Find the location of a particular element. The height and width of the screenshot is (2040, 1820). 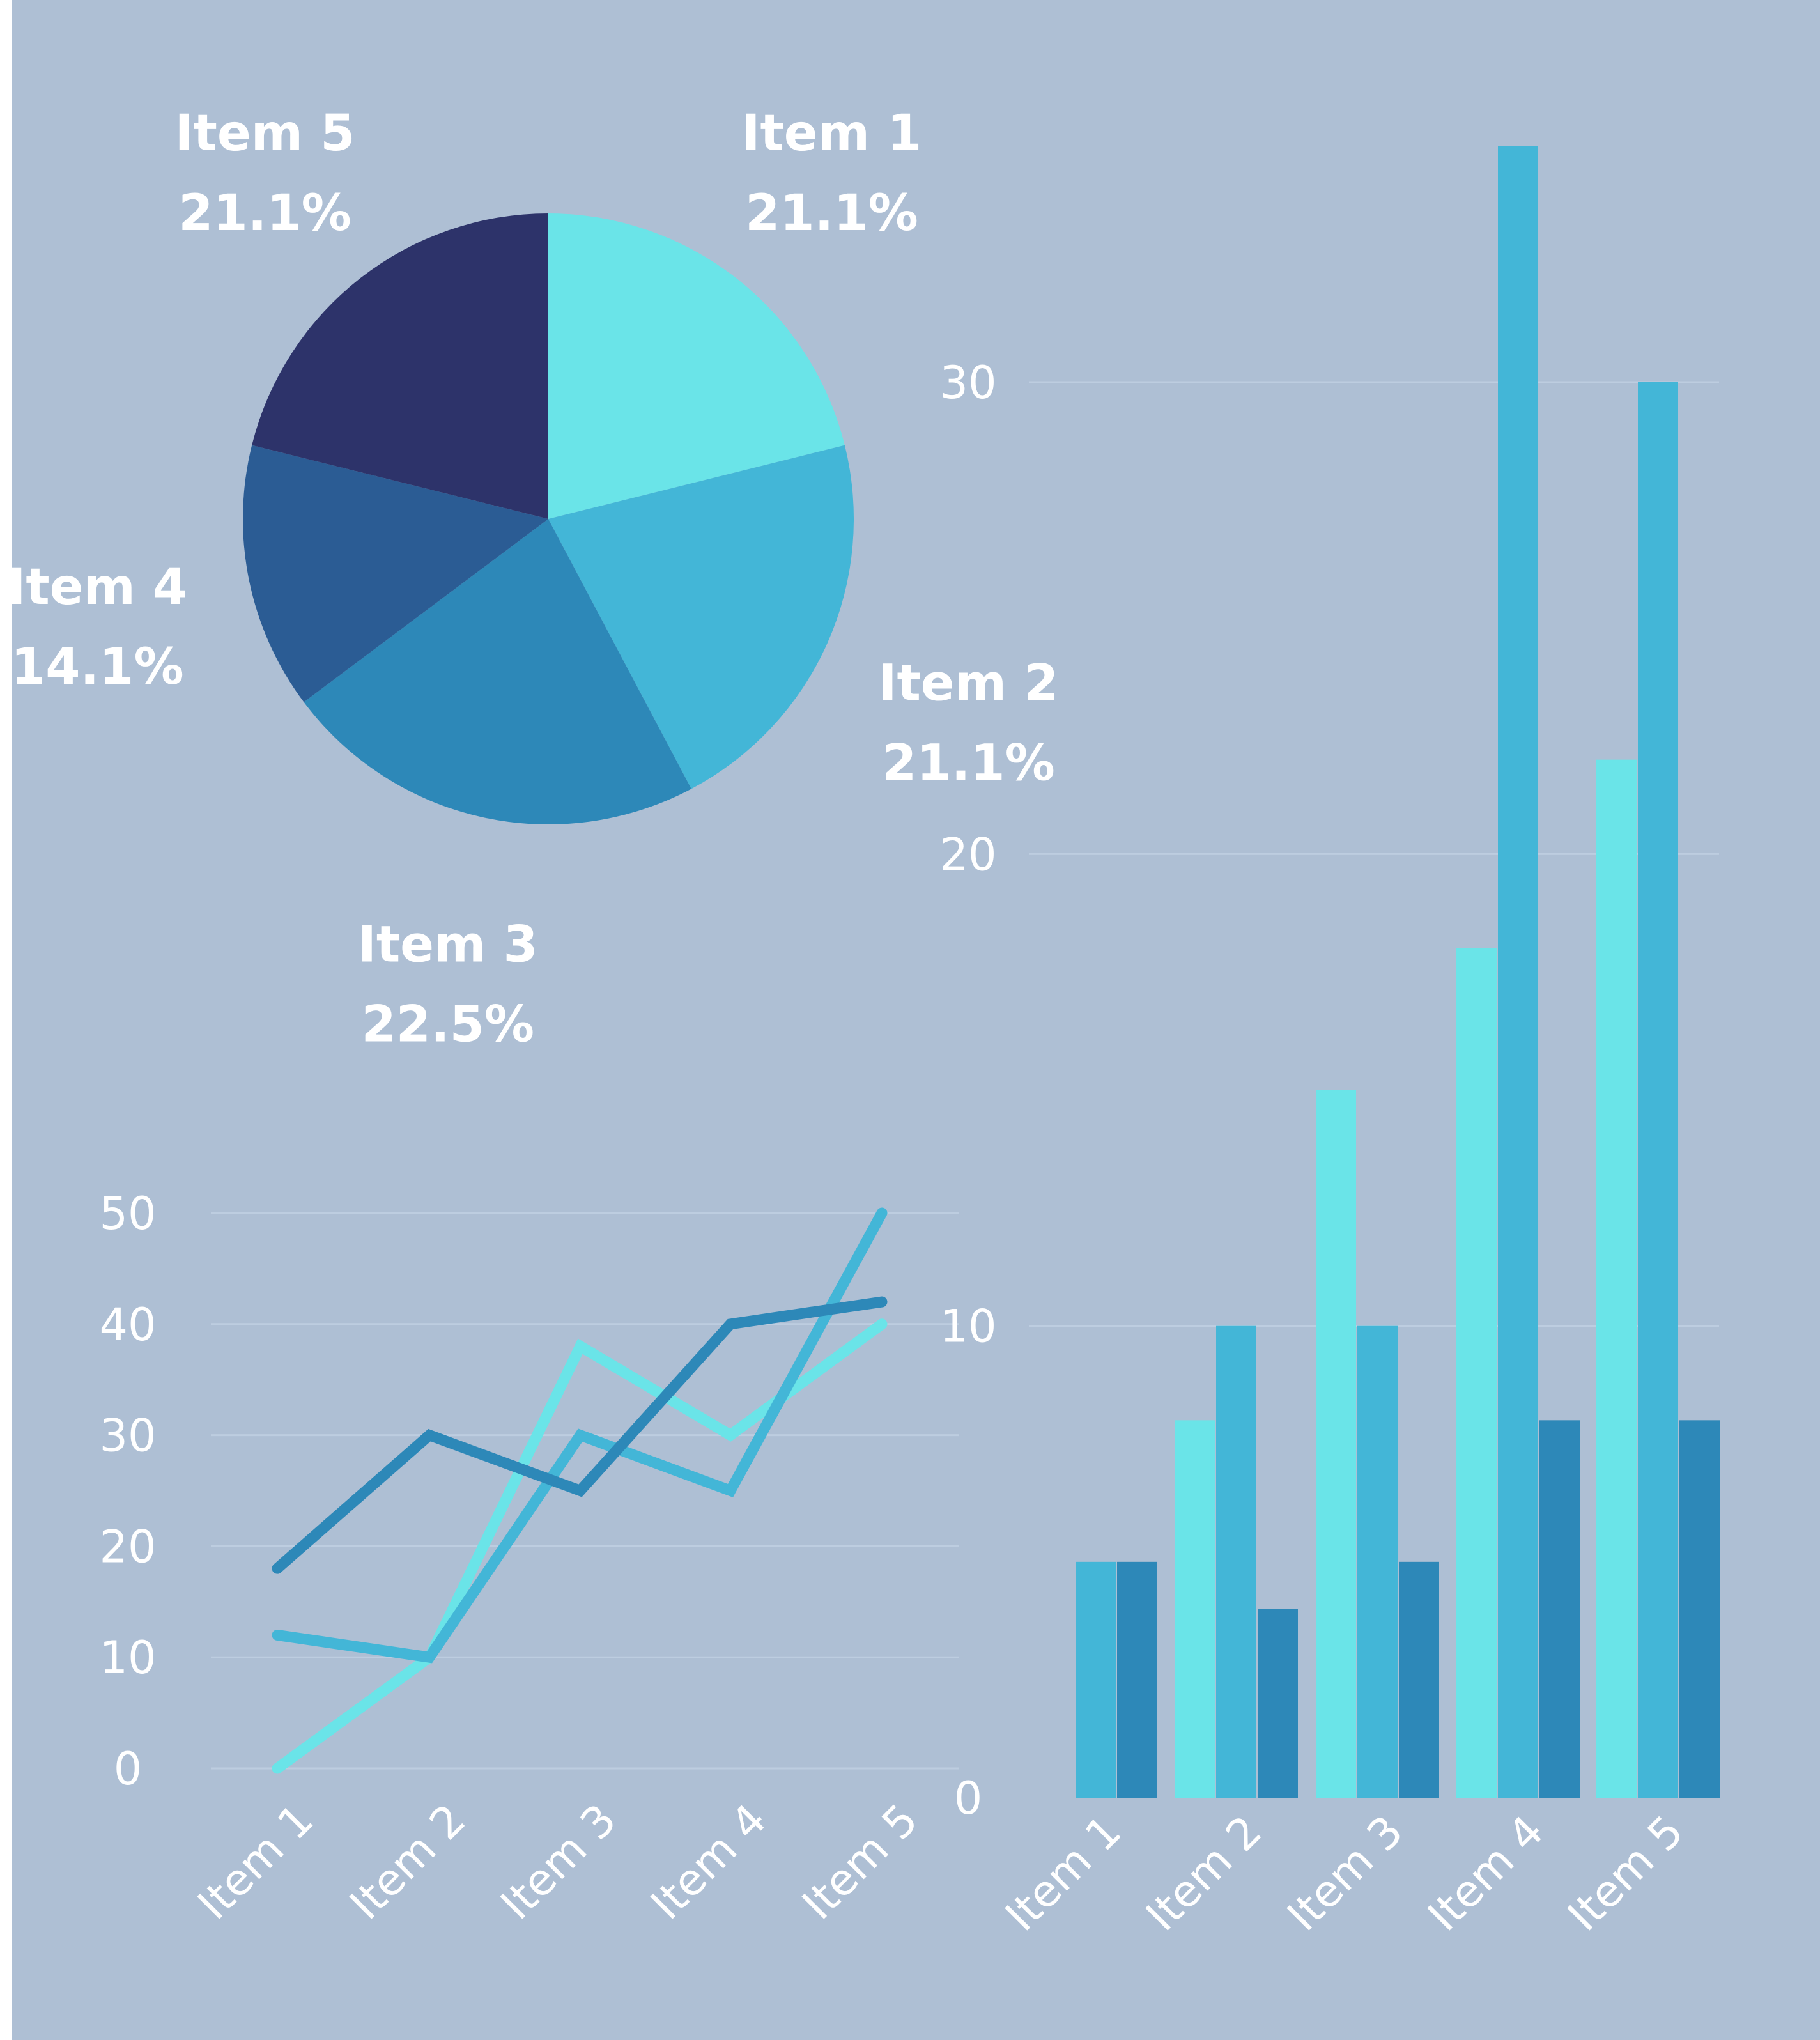

bar-y-tick-label: 30 is located at coordinates (967, 383).